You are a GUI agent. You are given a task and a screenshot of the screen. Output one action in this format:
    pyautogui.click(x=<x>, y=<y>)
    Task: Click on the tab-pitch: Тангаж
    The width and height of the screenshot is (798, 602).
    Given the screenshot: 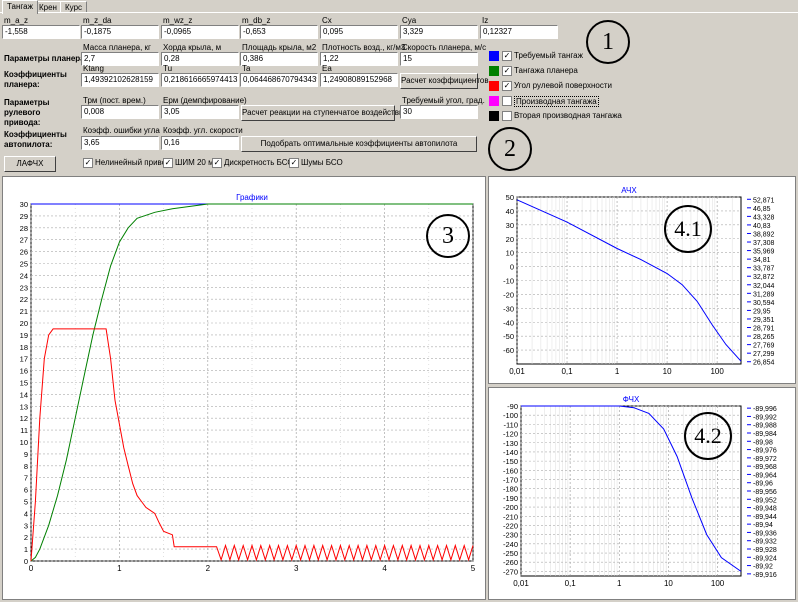 What is the action you would take?
    pyautogui.click(x=20, y=7)
    